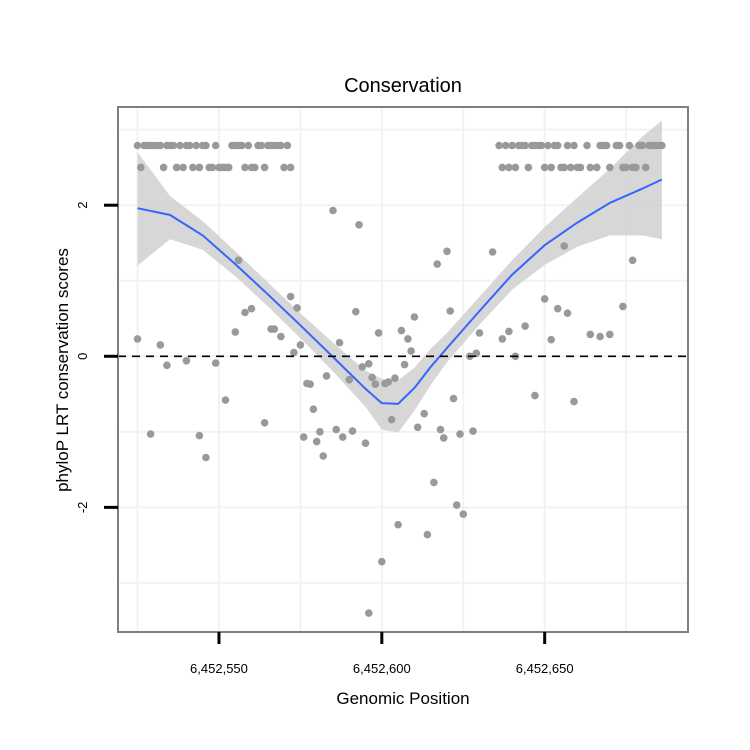 The width and height of the screenshot is (750, 750). What do you see at coordinates (96, 357) in the screenshot?
I see `y-axis: -2 0 2` at bounding box center [96, 357].